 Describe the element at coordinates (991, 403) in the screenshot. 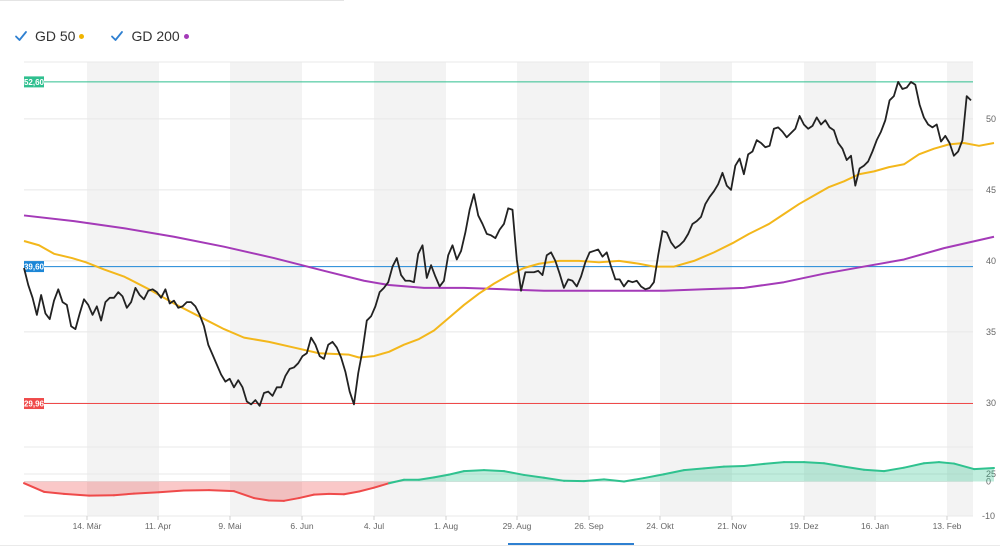

I see `y-tick-label: 30` at that location.